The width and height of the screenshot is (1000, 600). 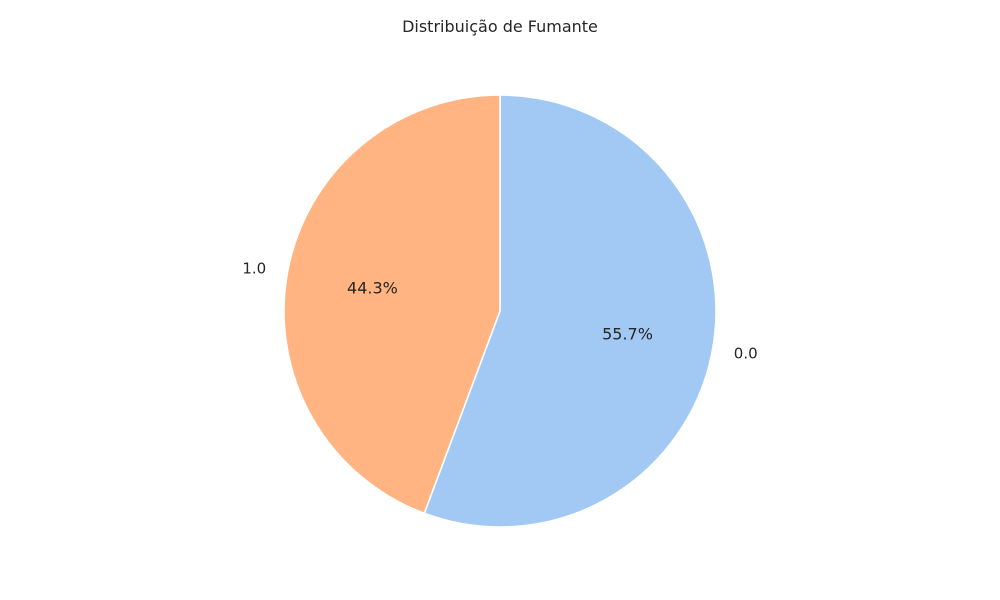 What do you see at coordinates (372, 287) in the screenshot?
I see `pct-label-1-0: 44.3%` at bounding box center [372, 287].